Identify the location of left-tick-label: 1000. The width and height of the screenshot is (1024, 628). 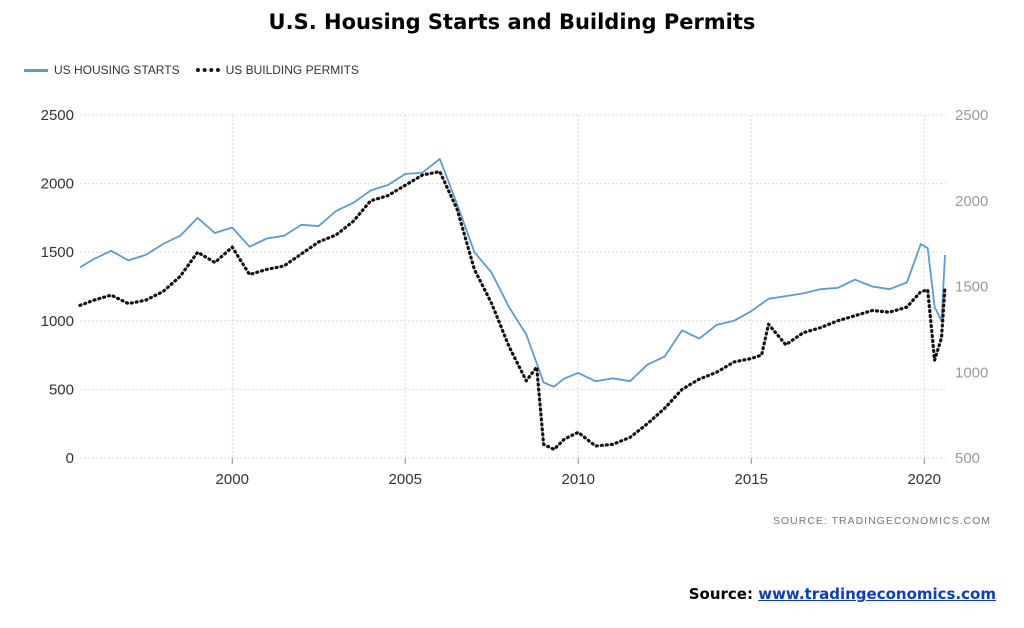
(57, 321).